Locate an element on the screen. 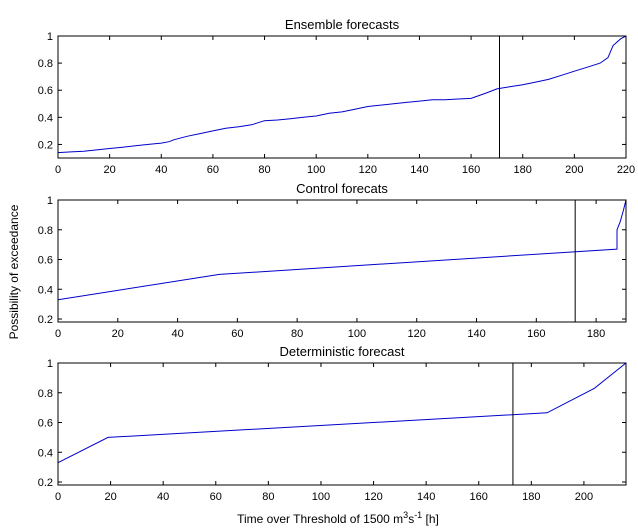 The width and height of the screenshot is (638, 530). x-axis-label-main: Time over Threshold of 1500 m is located at coordinates (320, 519).